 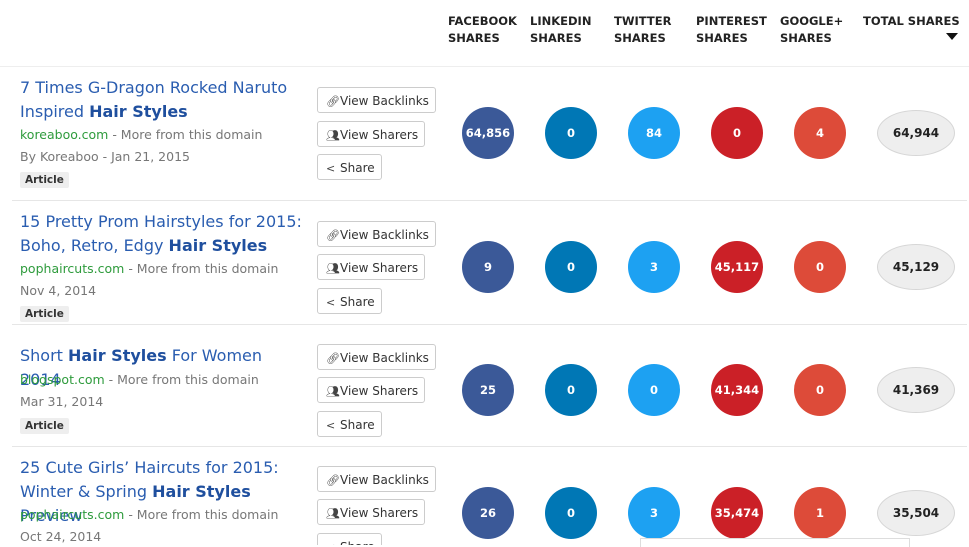 I want to click on twitter-shares-count: 0, so click(x=654, y=390).